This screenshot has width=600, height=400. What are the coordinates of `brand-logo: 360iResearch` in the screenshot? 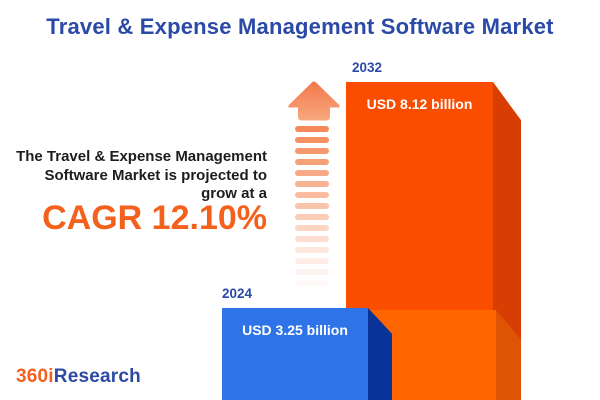 It's located at (78, 377).